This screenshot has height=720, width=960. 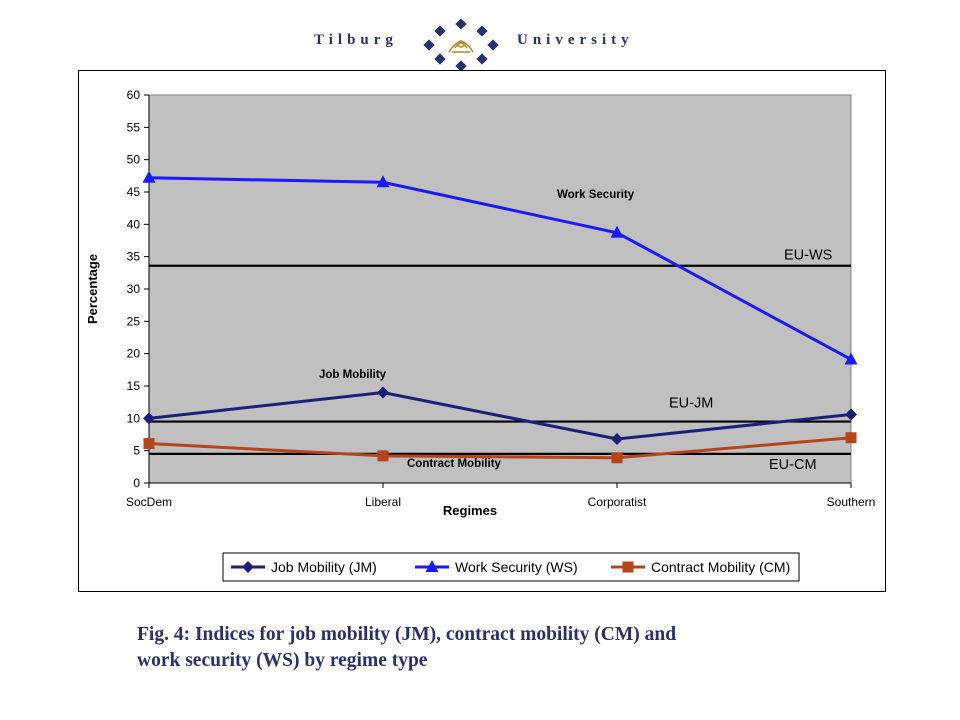 I want to click on logo-diamond-bottom-right, so click(x=482, y=59).